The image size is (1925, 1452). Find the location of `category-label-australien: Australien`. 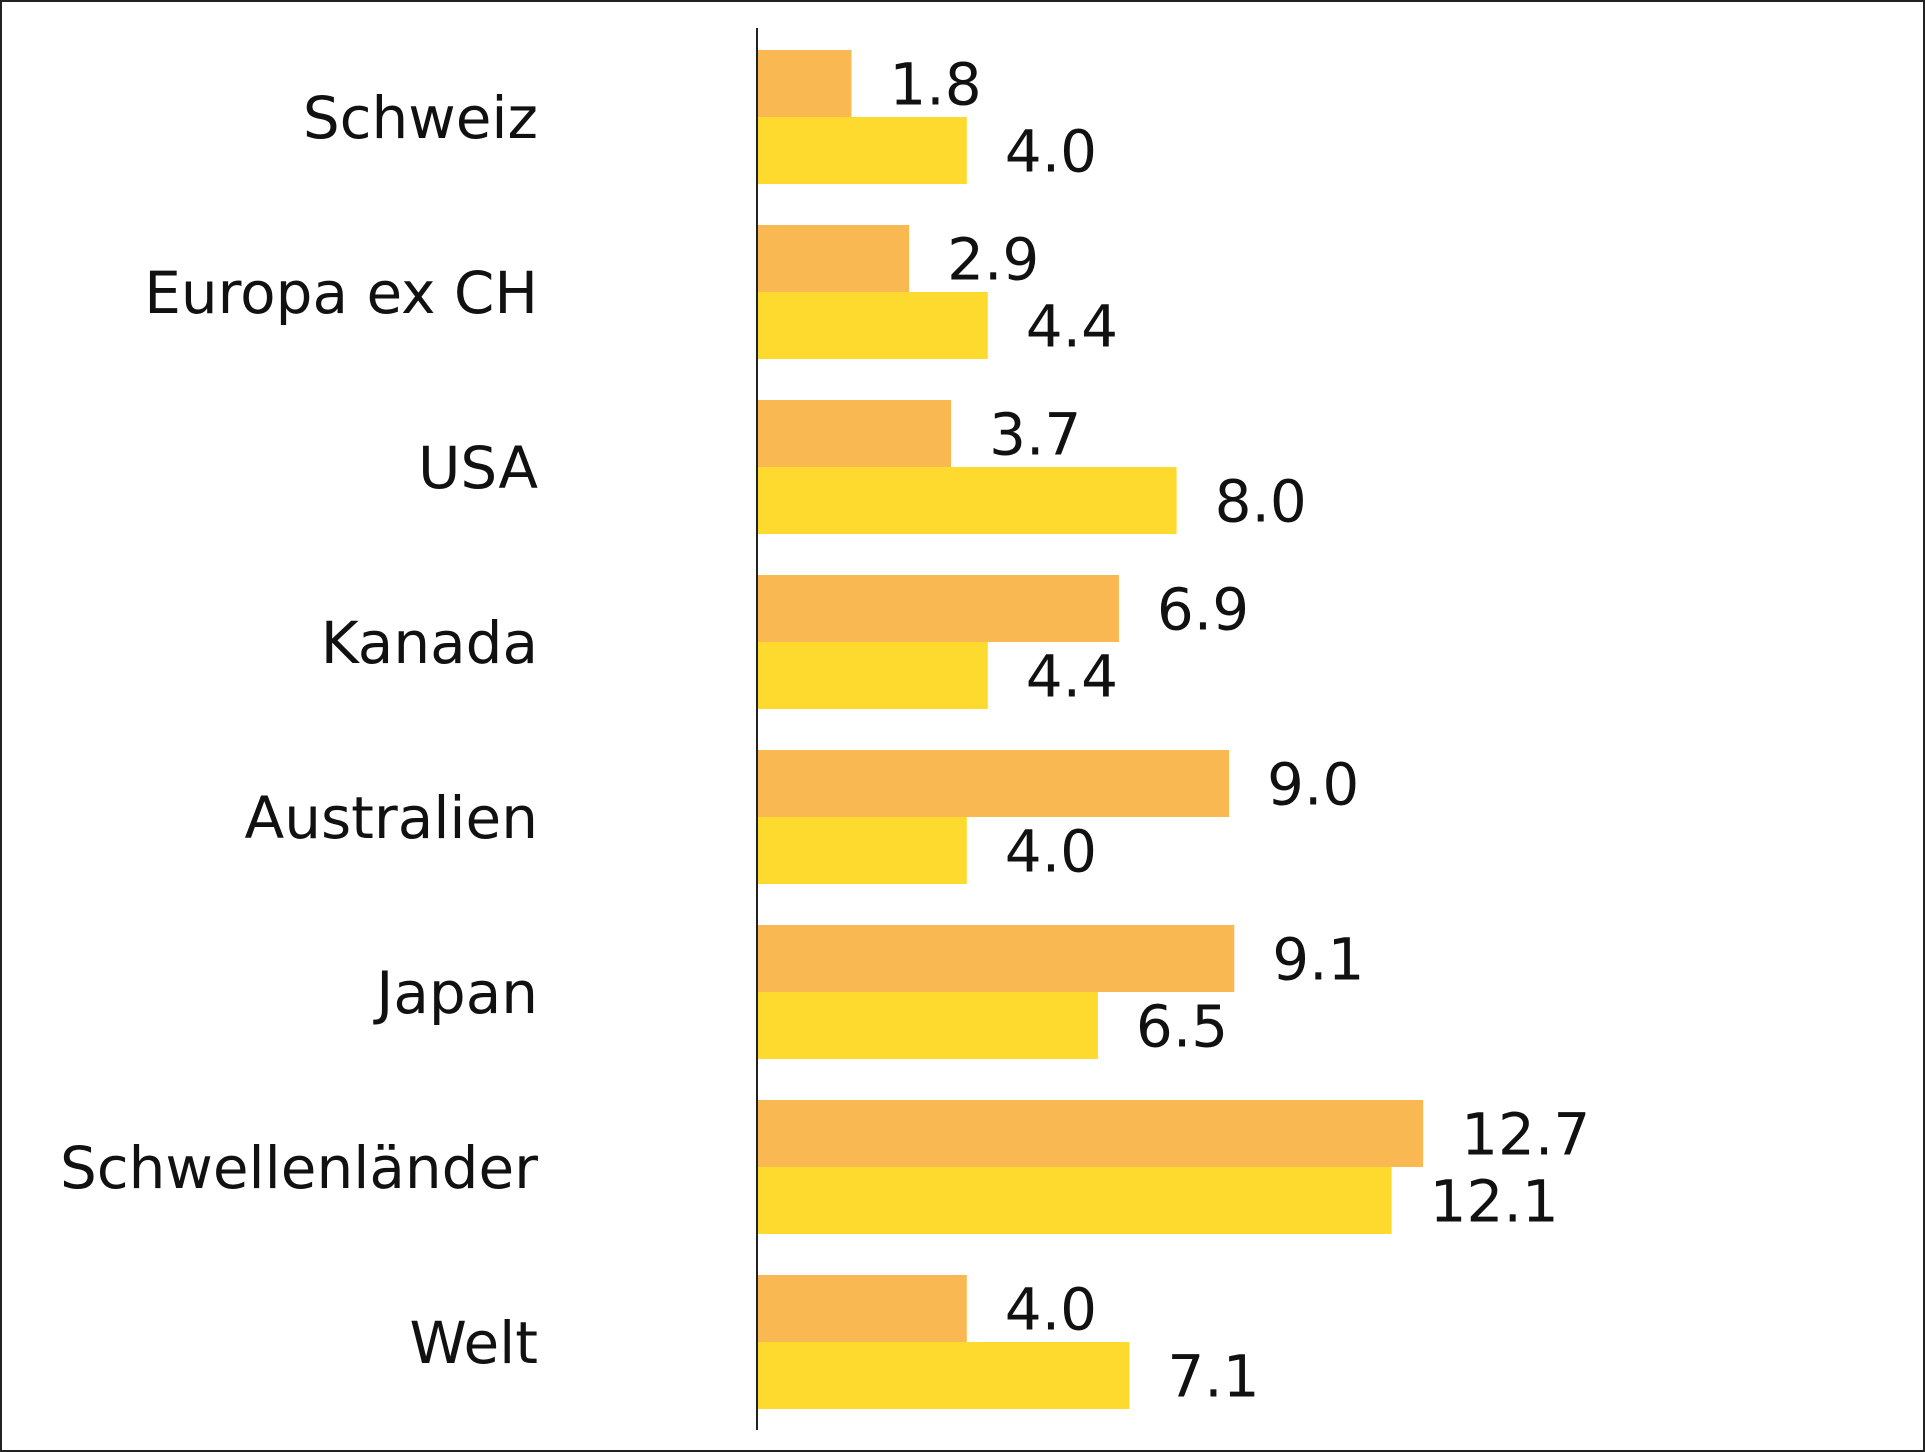

category-label-australien: Australien is located at coordinates (391, 818).